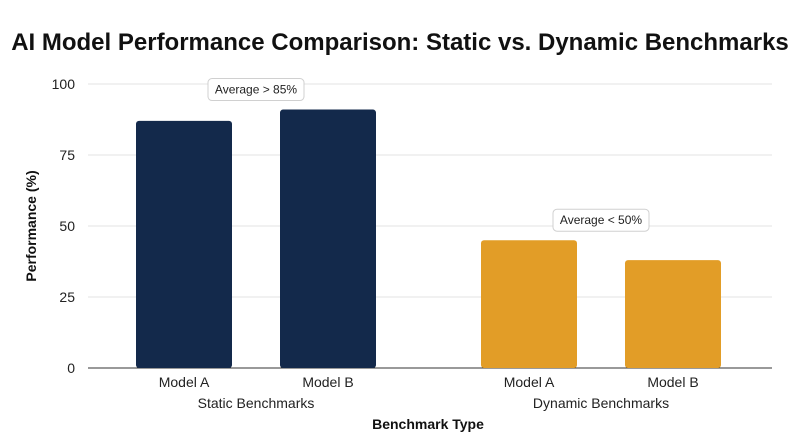 This screenshot has width=800, height=447. I want to click on y-axis-title: Performance (%), so click(31, 225).